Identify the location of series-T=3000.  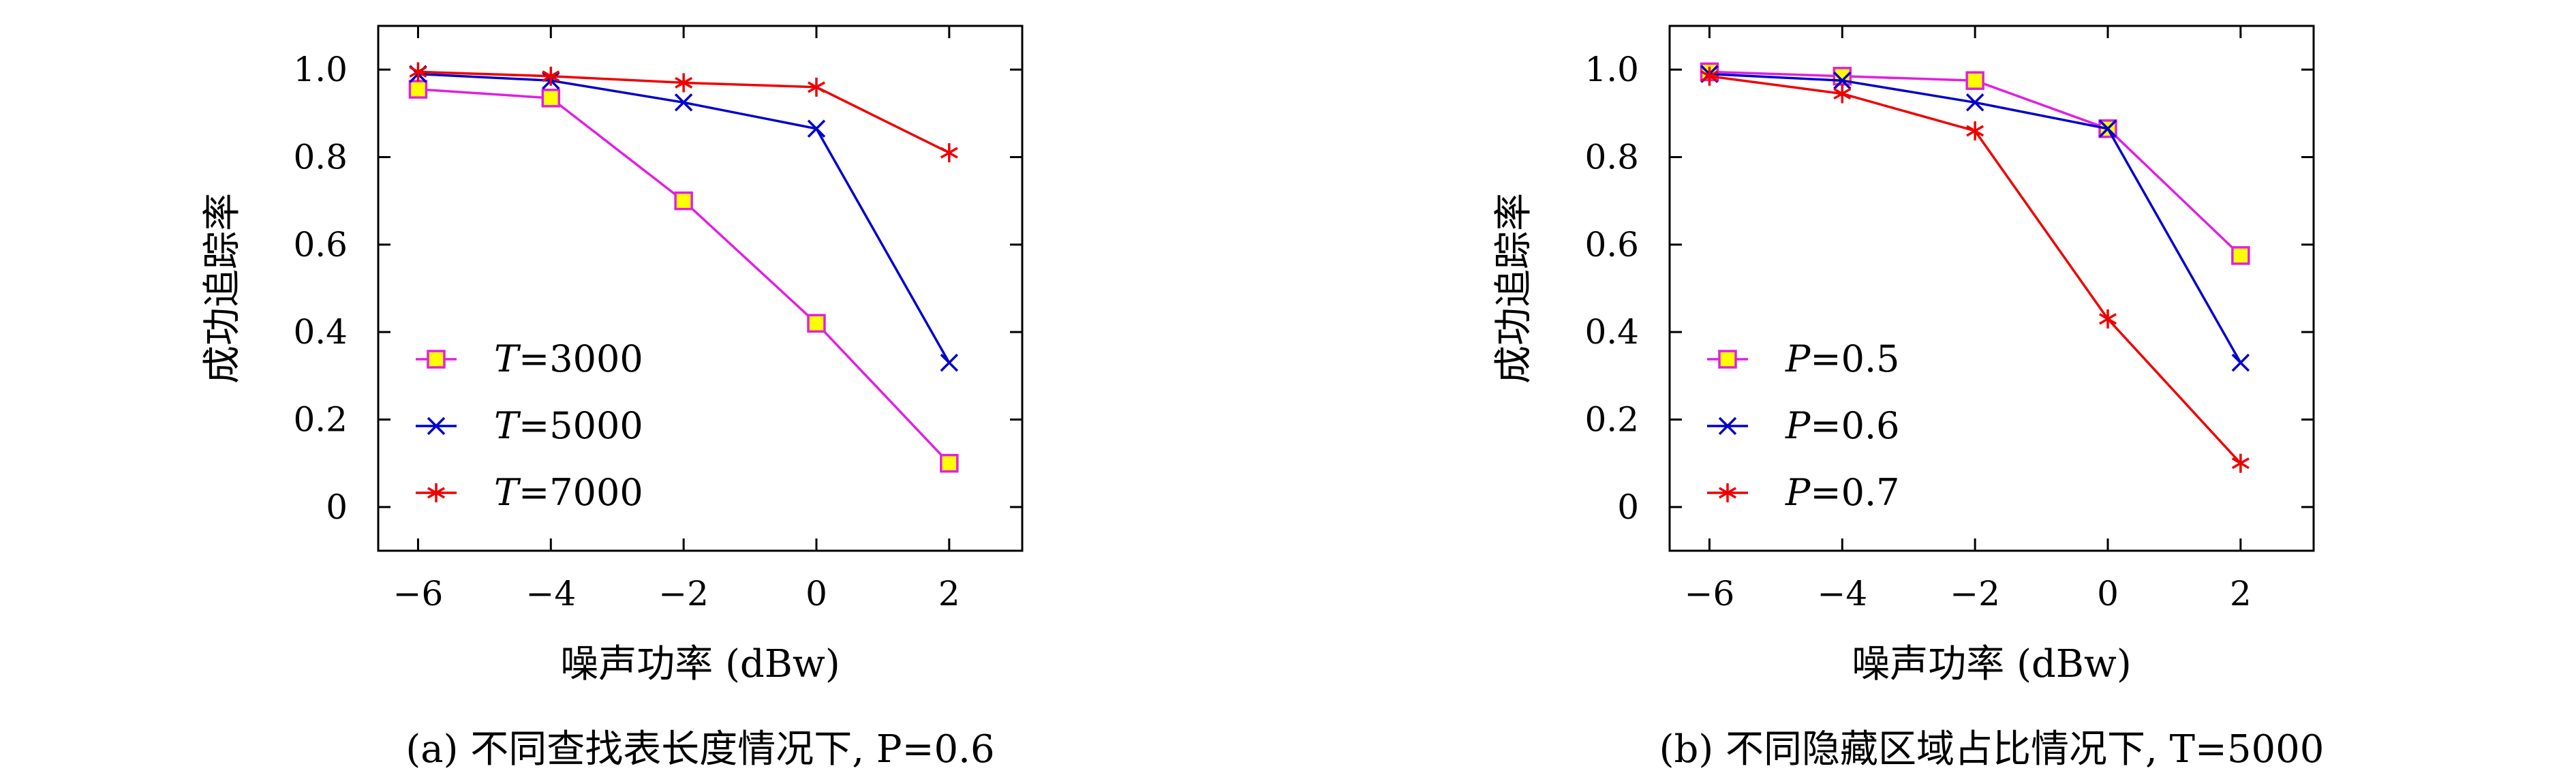
(684, 276).